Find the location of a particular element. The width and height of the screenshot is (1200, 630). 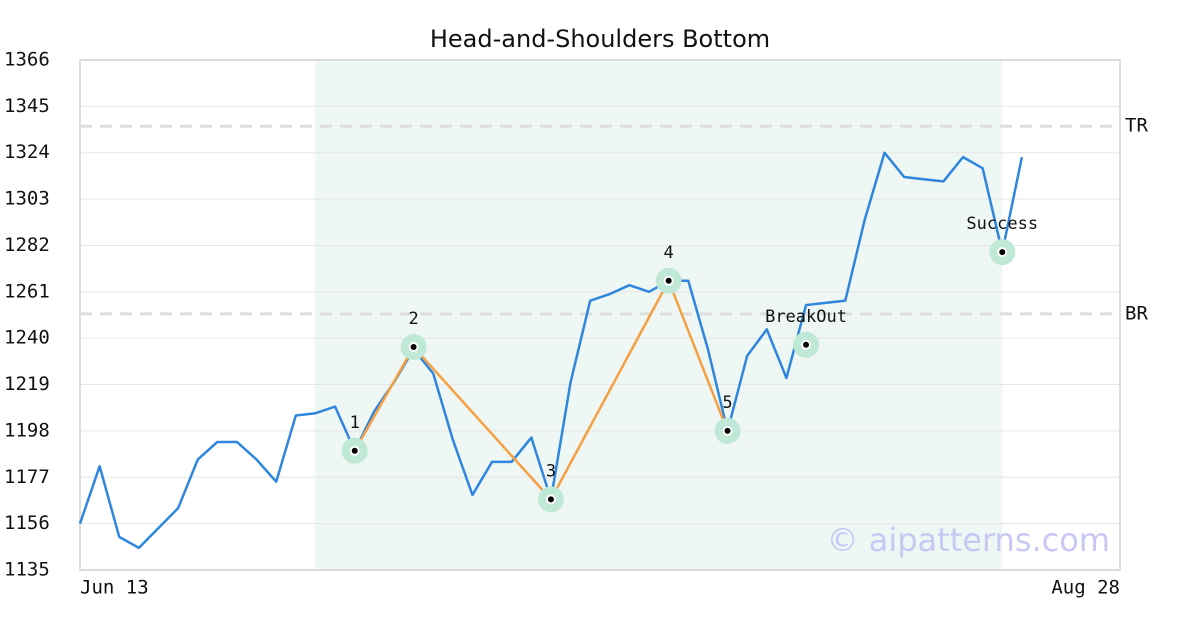

y-tick-label: 1303 is located at coordinates (27, 199).